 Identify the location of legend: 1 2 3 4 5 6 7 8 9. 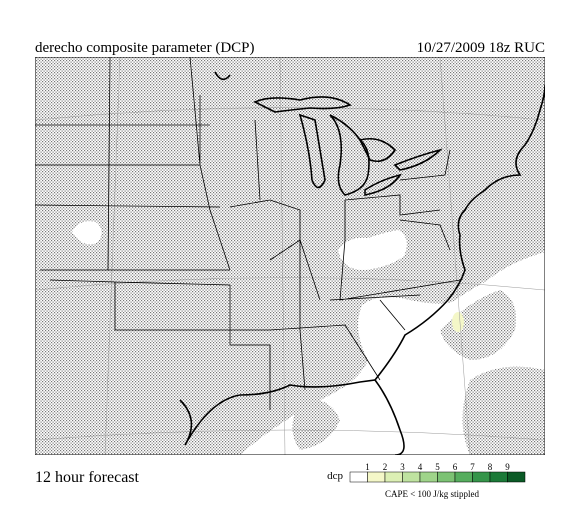
(437, 472).